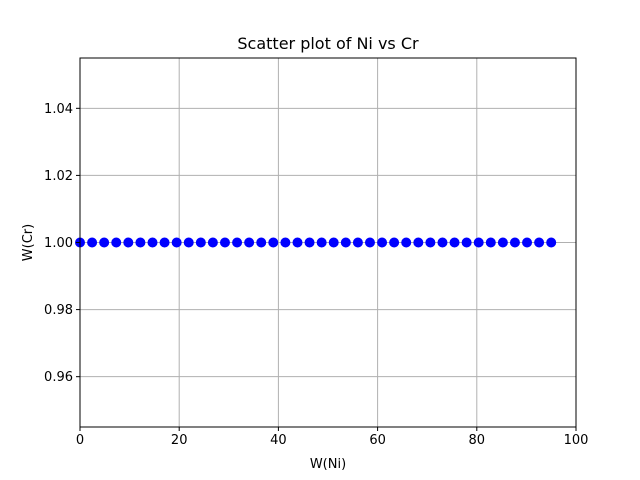  Describe the element at coordinates (58, 377) in the screenshot. I see `y-tick-label: 0.96` at that location.